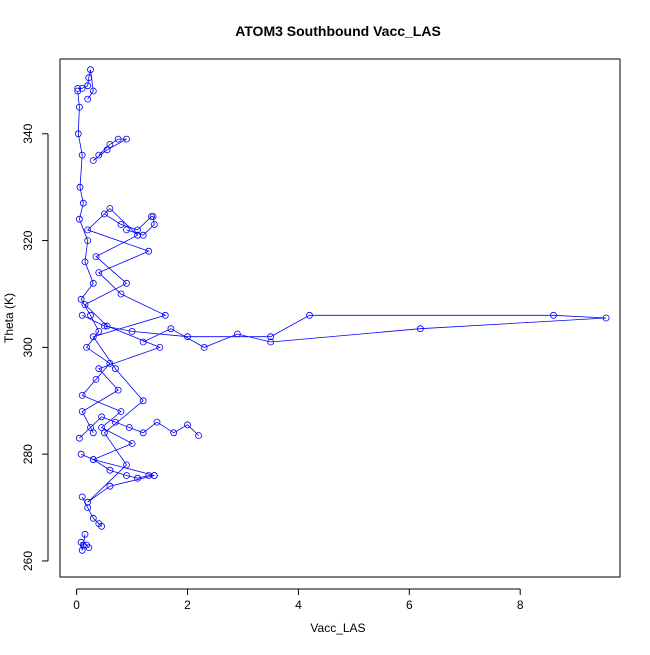 Image resolution: width=650 pixels, height=655 pixels. I want to click on x-tick-label: 2, so click(187, 605).